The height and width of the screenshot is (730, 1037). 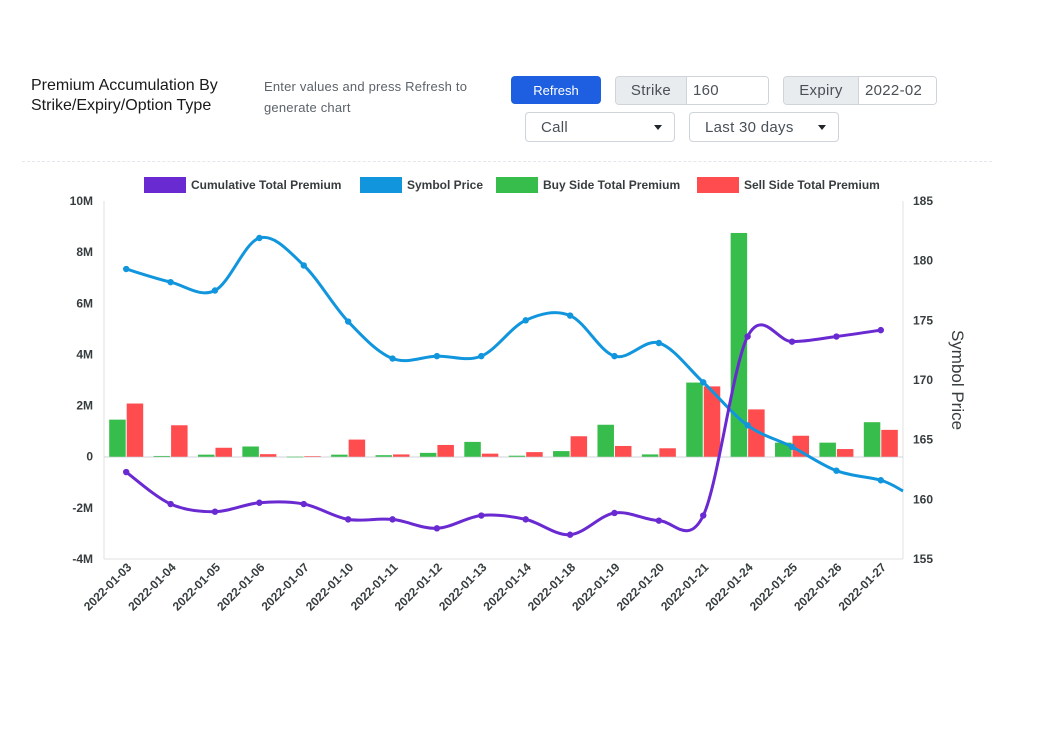 I want to click on right-axis-tick-label: 160, so click(x=923, y=499).